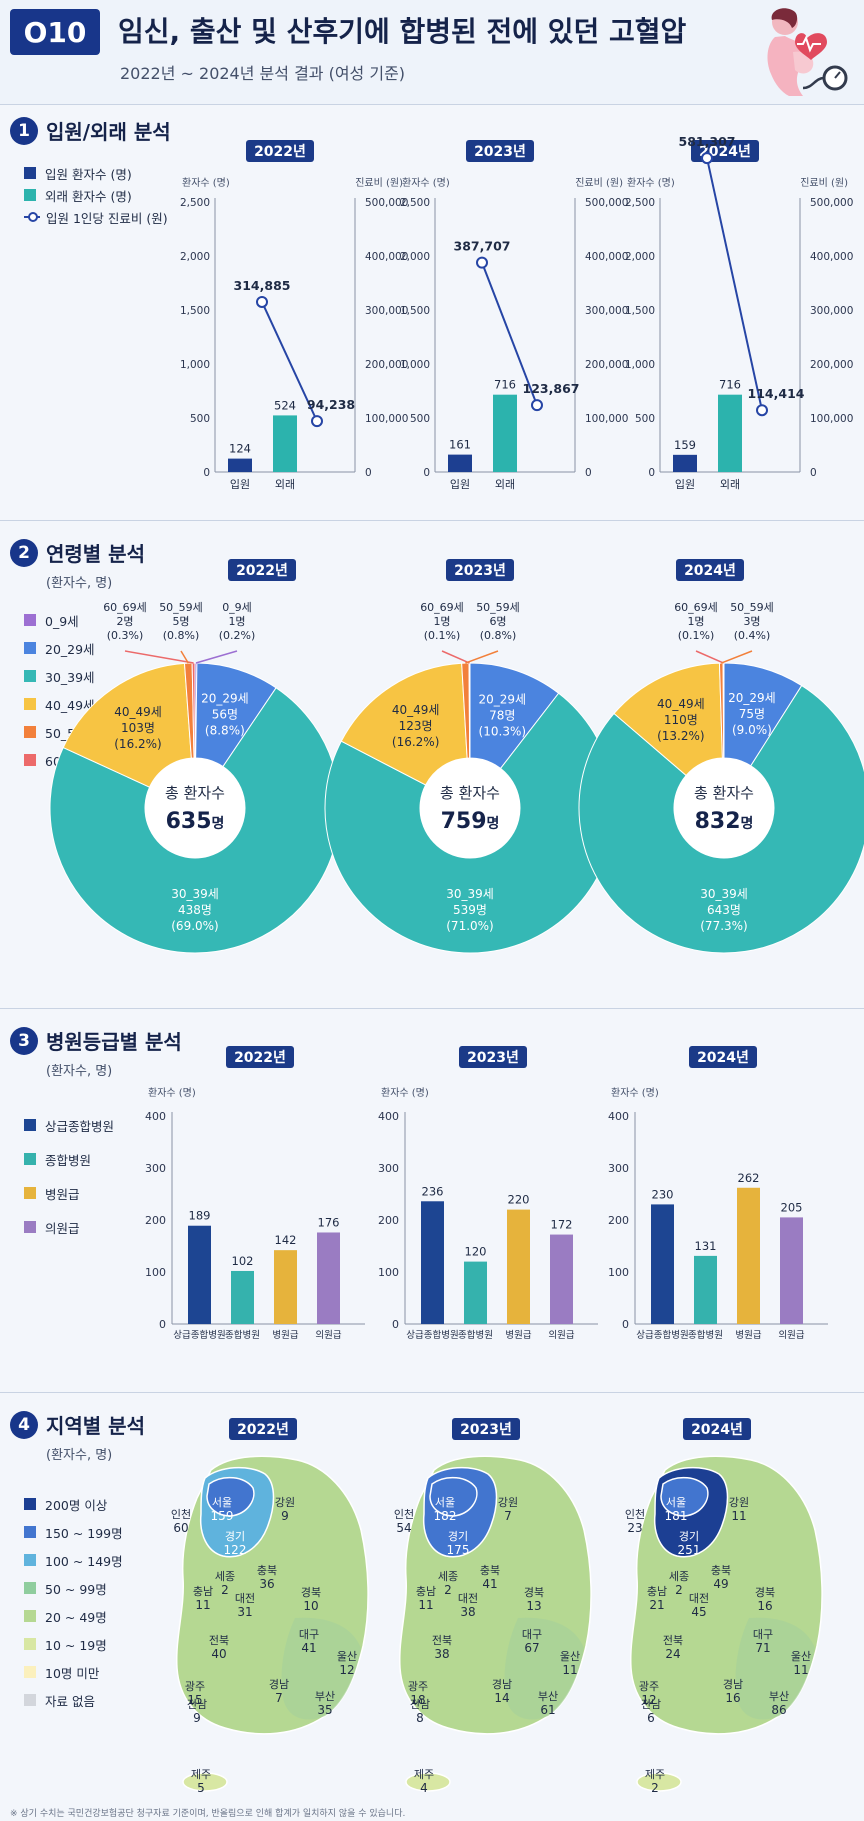 The image size is (864, 1821). Describe the element at coordinates (138, 728) in the screenshot. I see `slice-label: 103명` at that location.